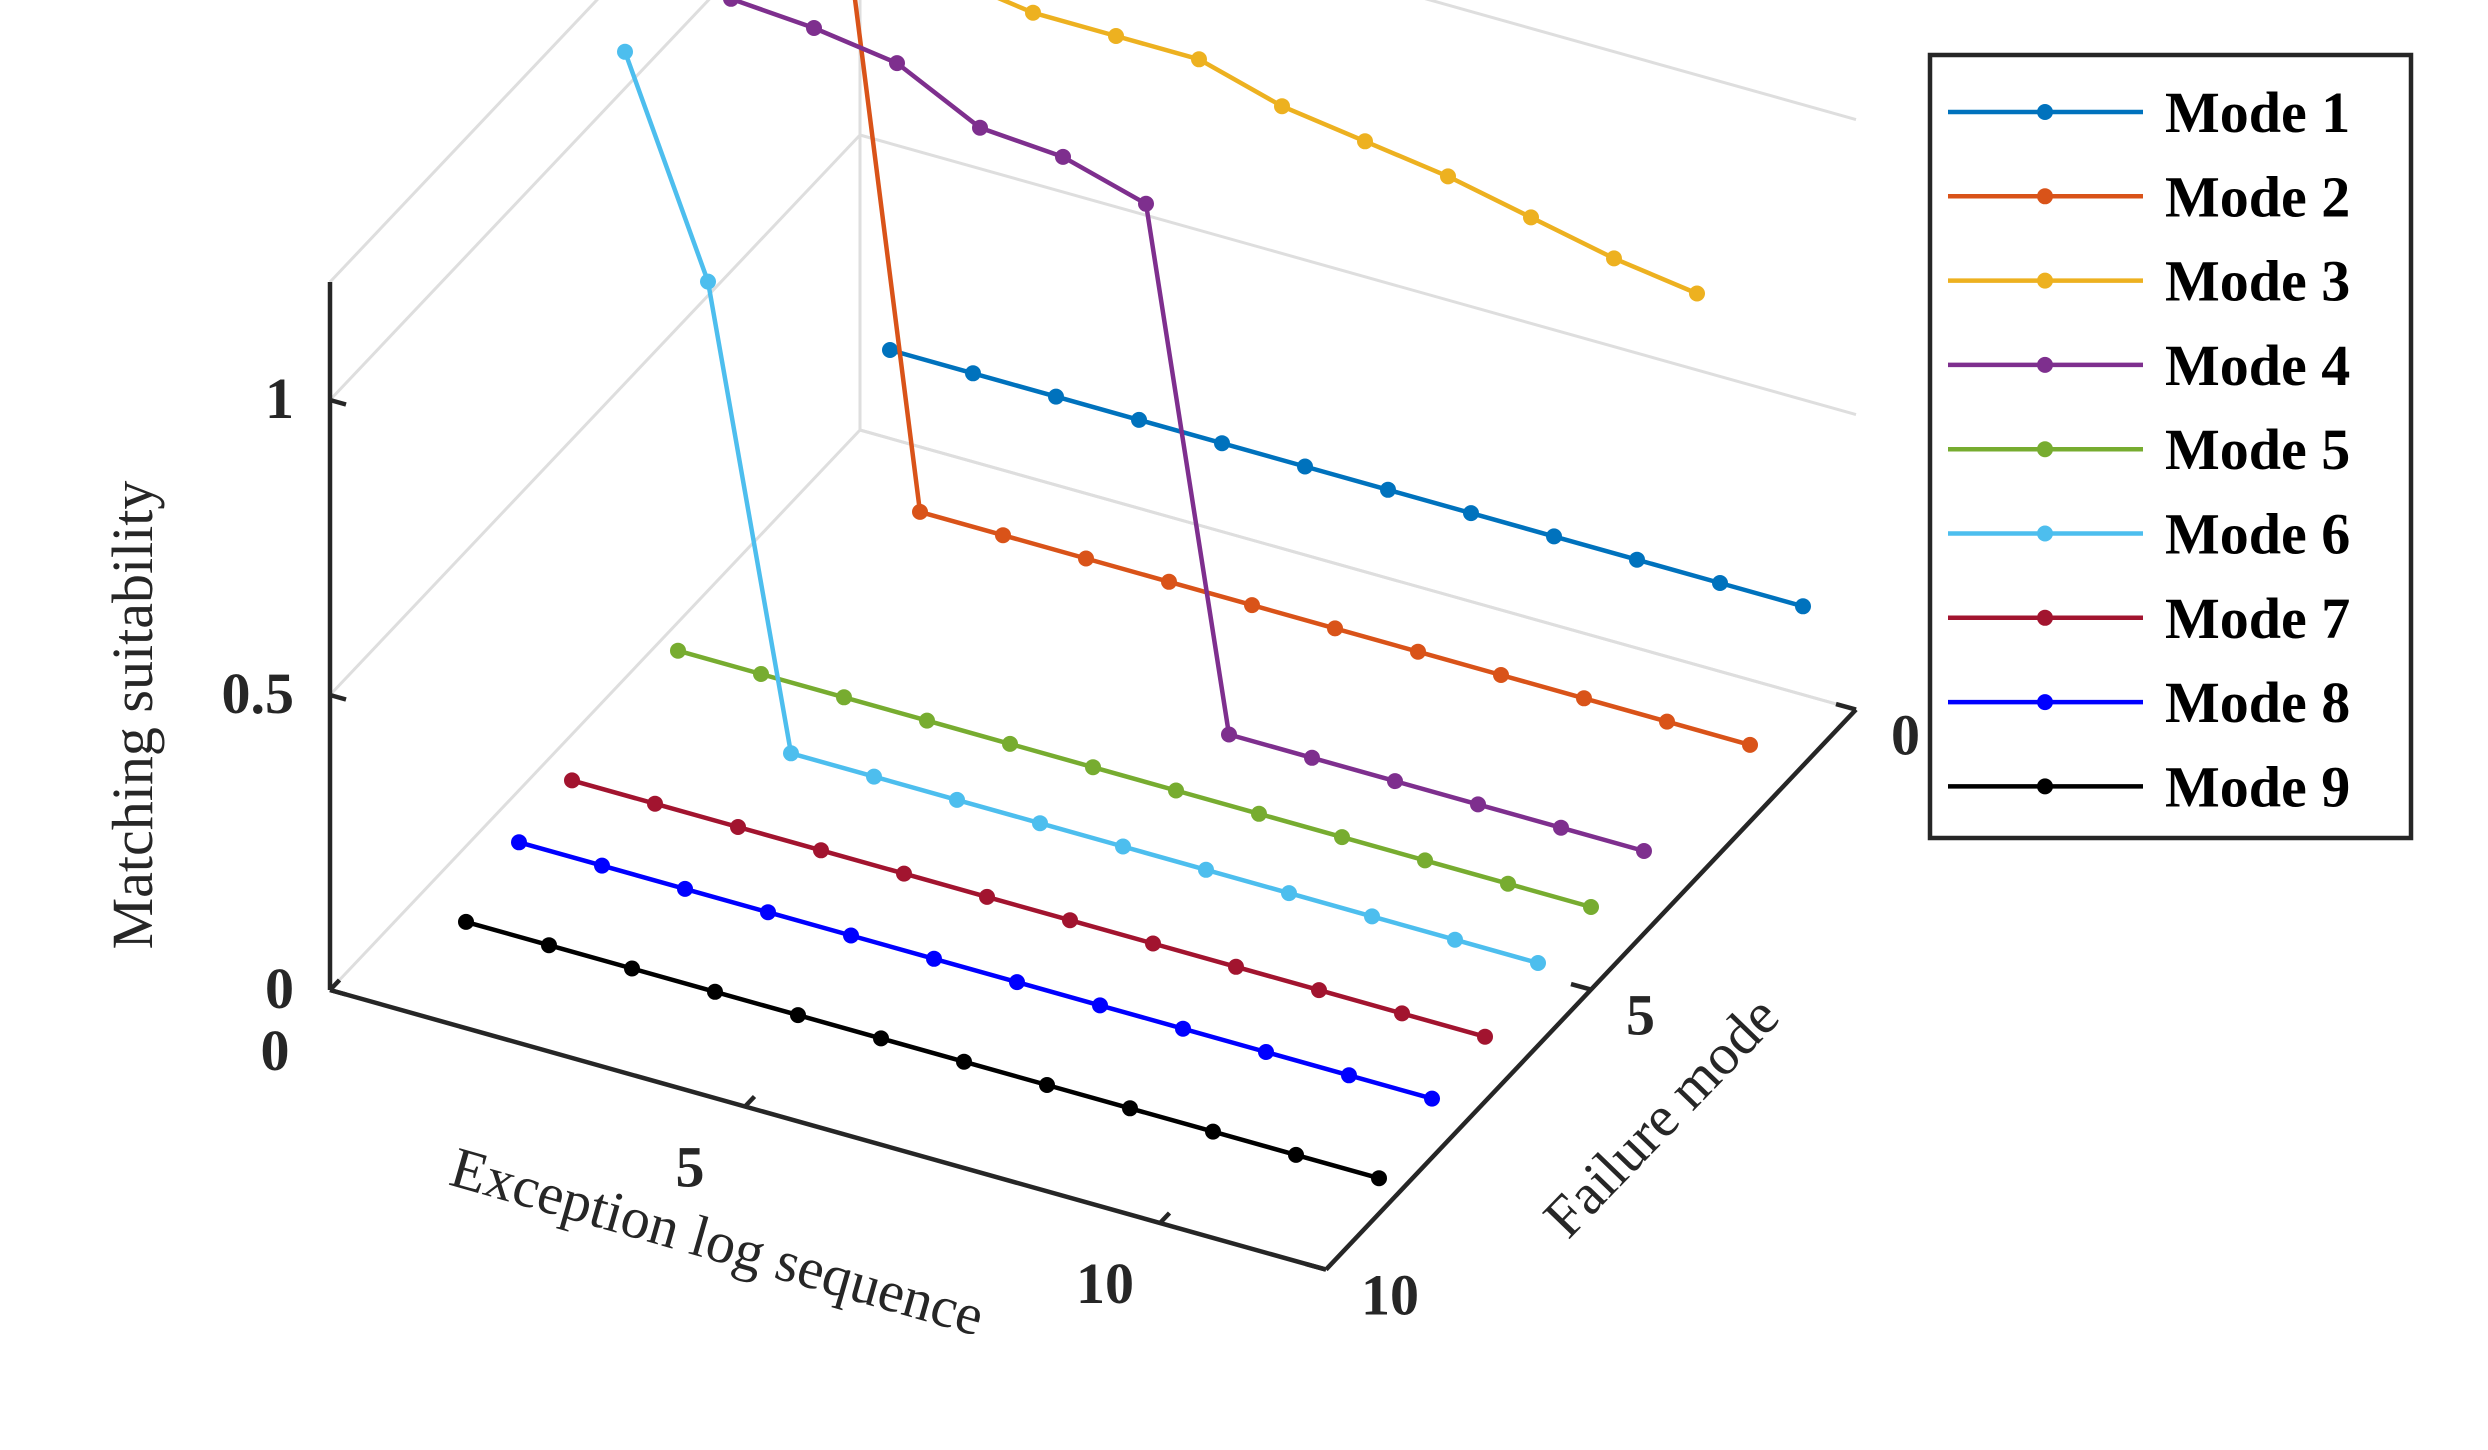 The image size is (2488, 1450). Describe the element at coordinates (2149, 702) in the screenshot. I see `legend-entry: Mode 8` at that location.